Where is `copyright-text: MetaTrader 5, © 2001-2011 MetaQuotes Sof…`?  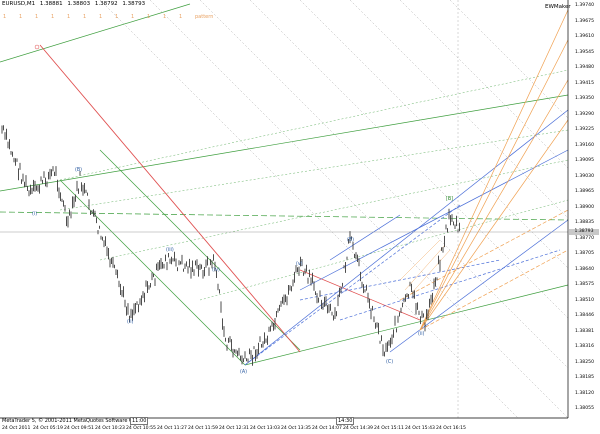 copyright-text: MetaTrader 5, © 2001-2011 MetaQuotes Sof… is located at coordinates (72, 421).